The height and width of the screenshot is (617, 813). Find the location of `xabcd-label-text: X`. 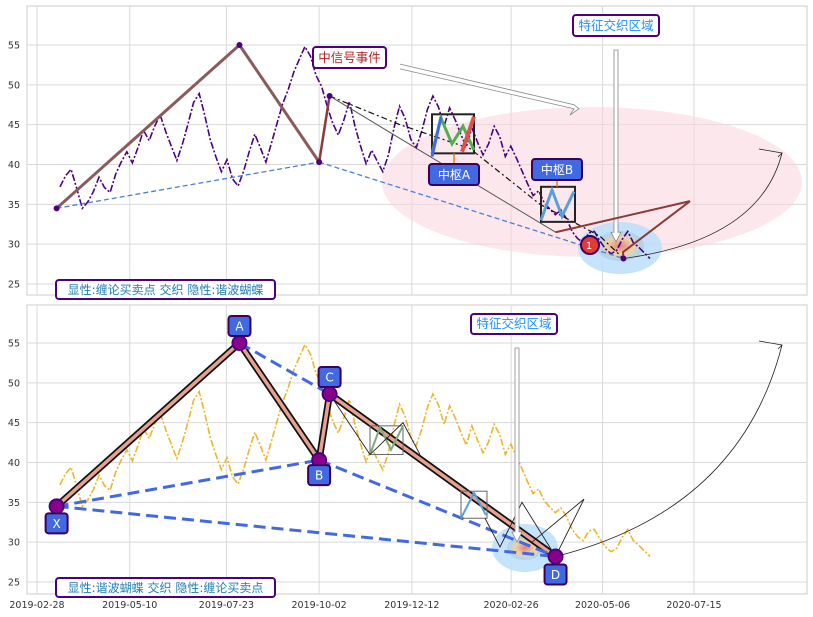

xabcd-label-text: X is located at coordinates (56, 524).